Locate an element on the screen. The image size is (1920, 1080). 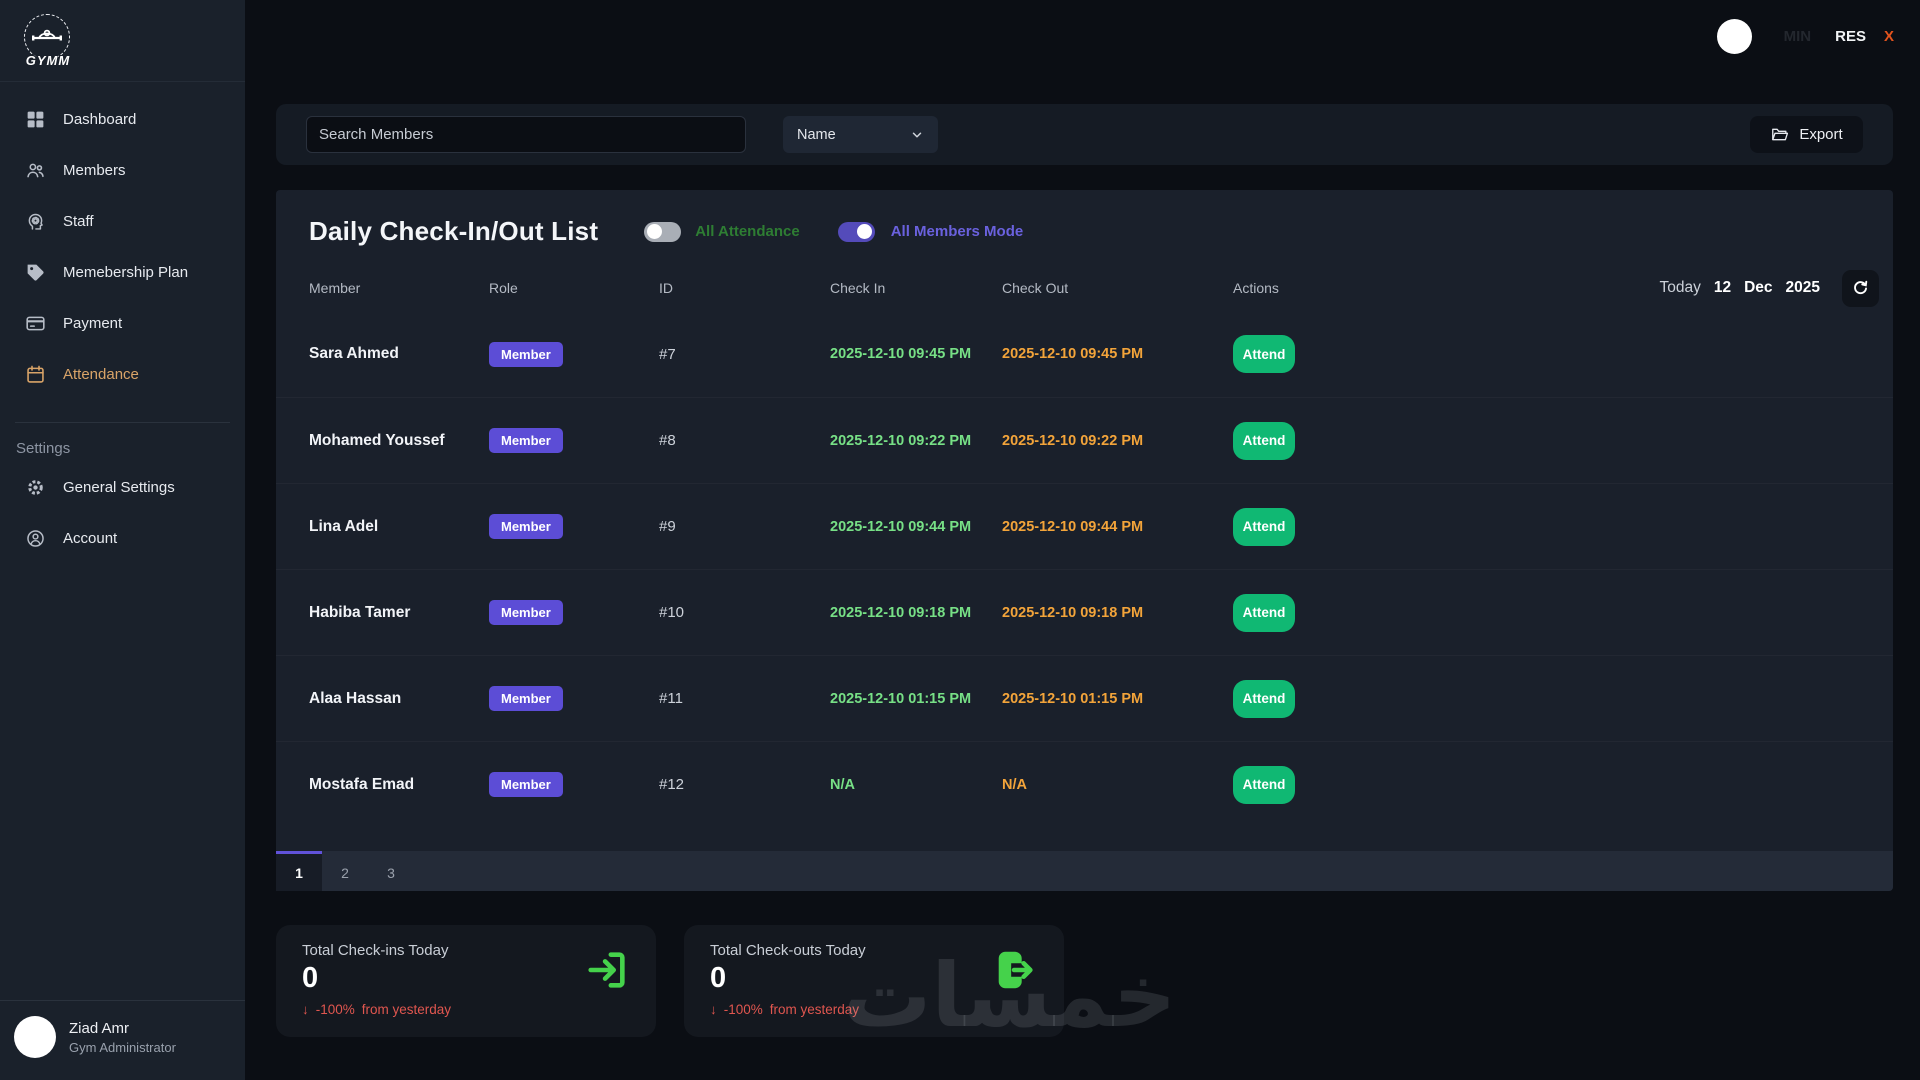
header-right-group: Today 12 Dec 2025 is located at coordinates (1769, 288).